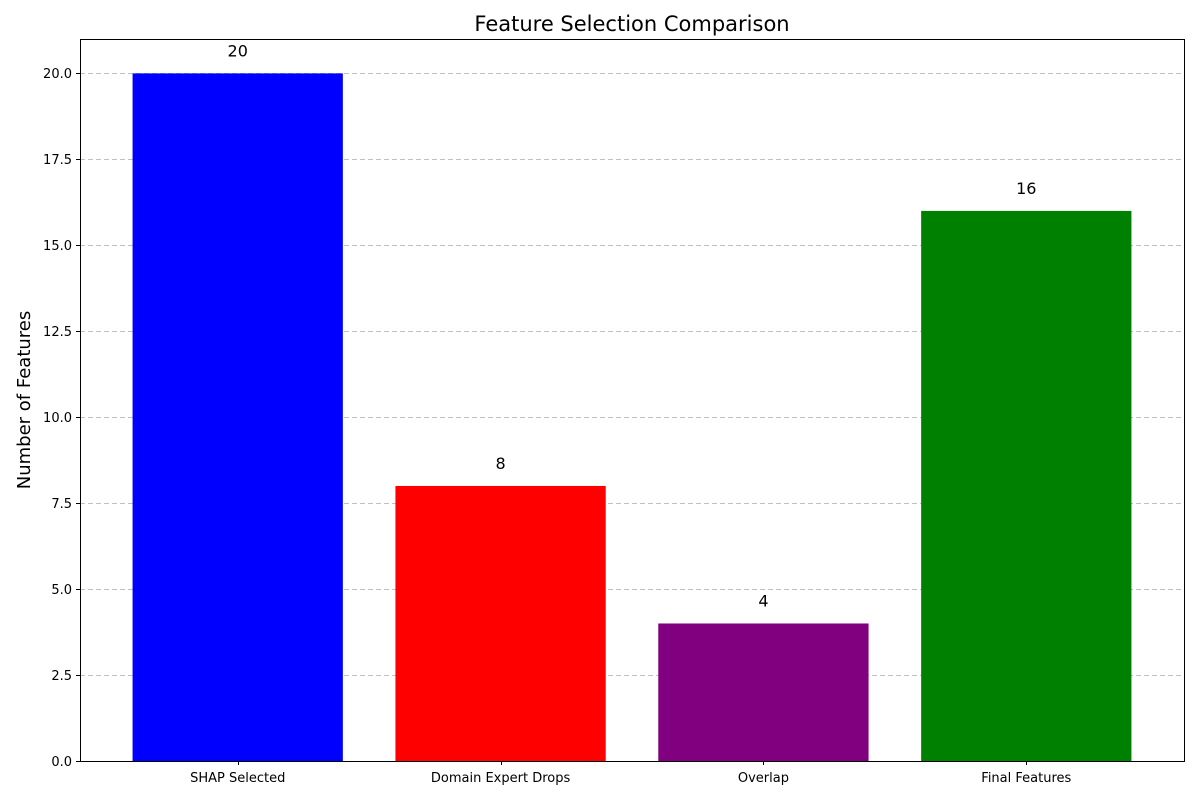 This screenshot has width=1200, height=800. What do you see at coordinates (61, 762) in the screenshot?
I see `y-tick-label: 0.0` at bounding box center [61, 762].